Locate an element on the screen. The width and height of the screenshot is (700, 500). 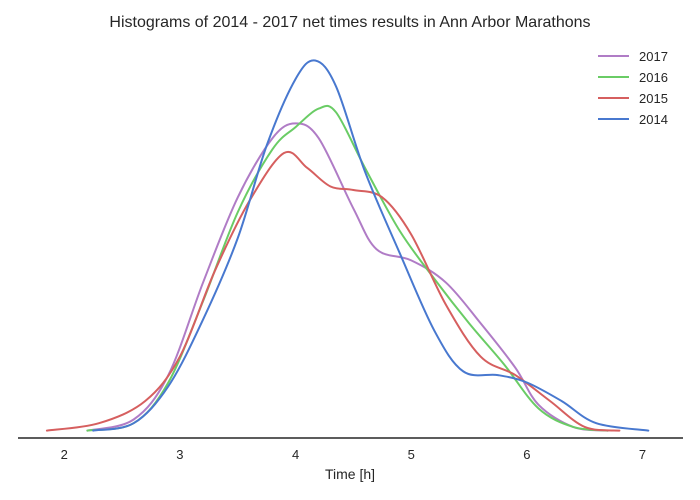
x-tick-label: 3 is located at coordinates (179, 454).